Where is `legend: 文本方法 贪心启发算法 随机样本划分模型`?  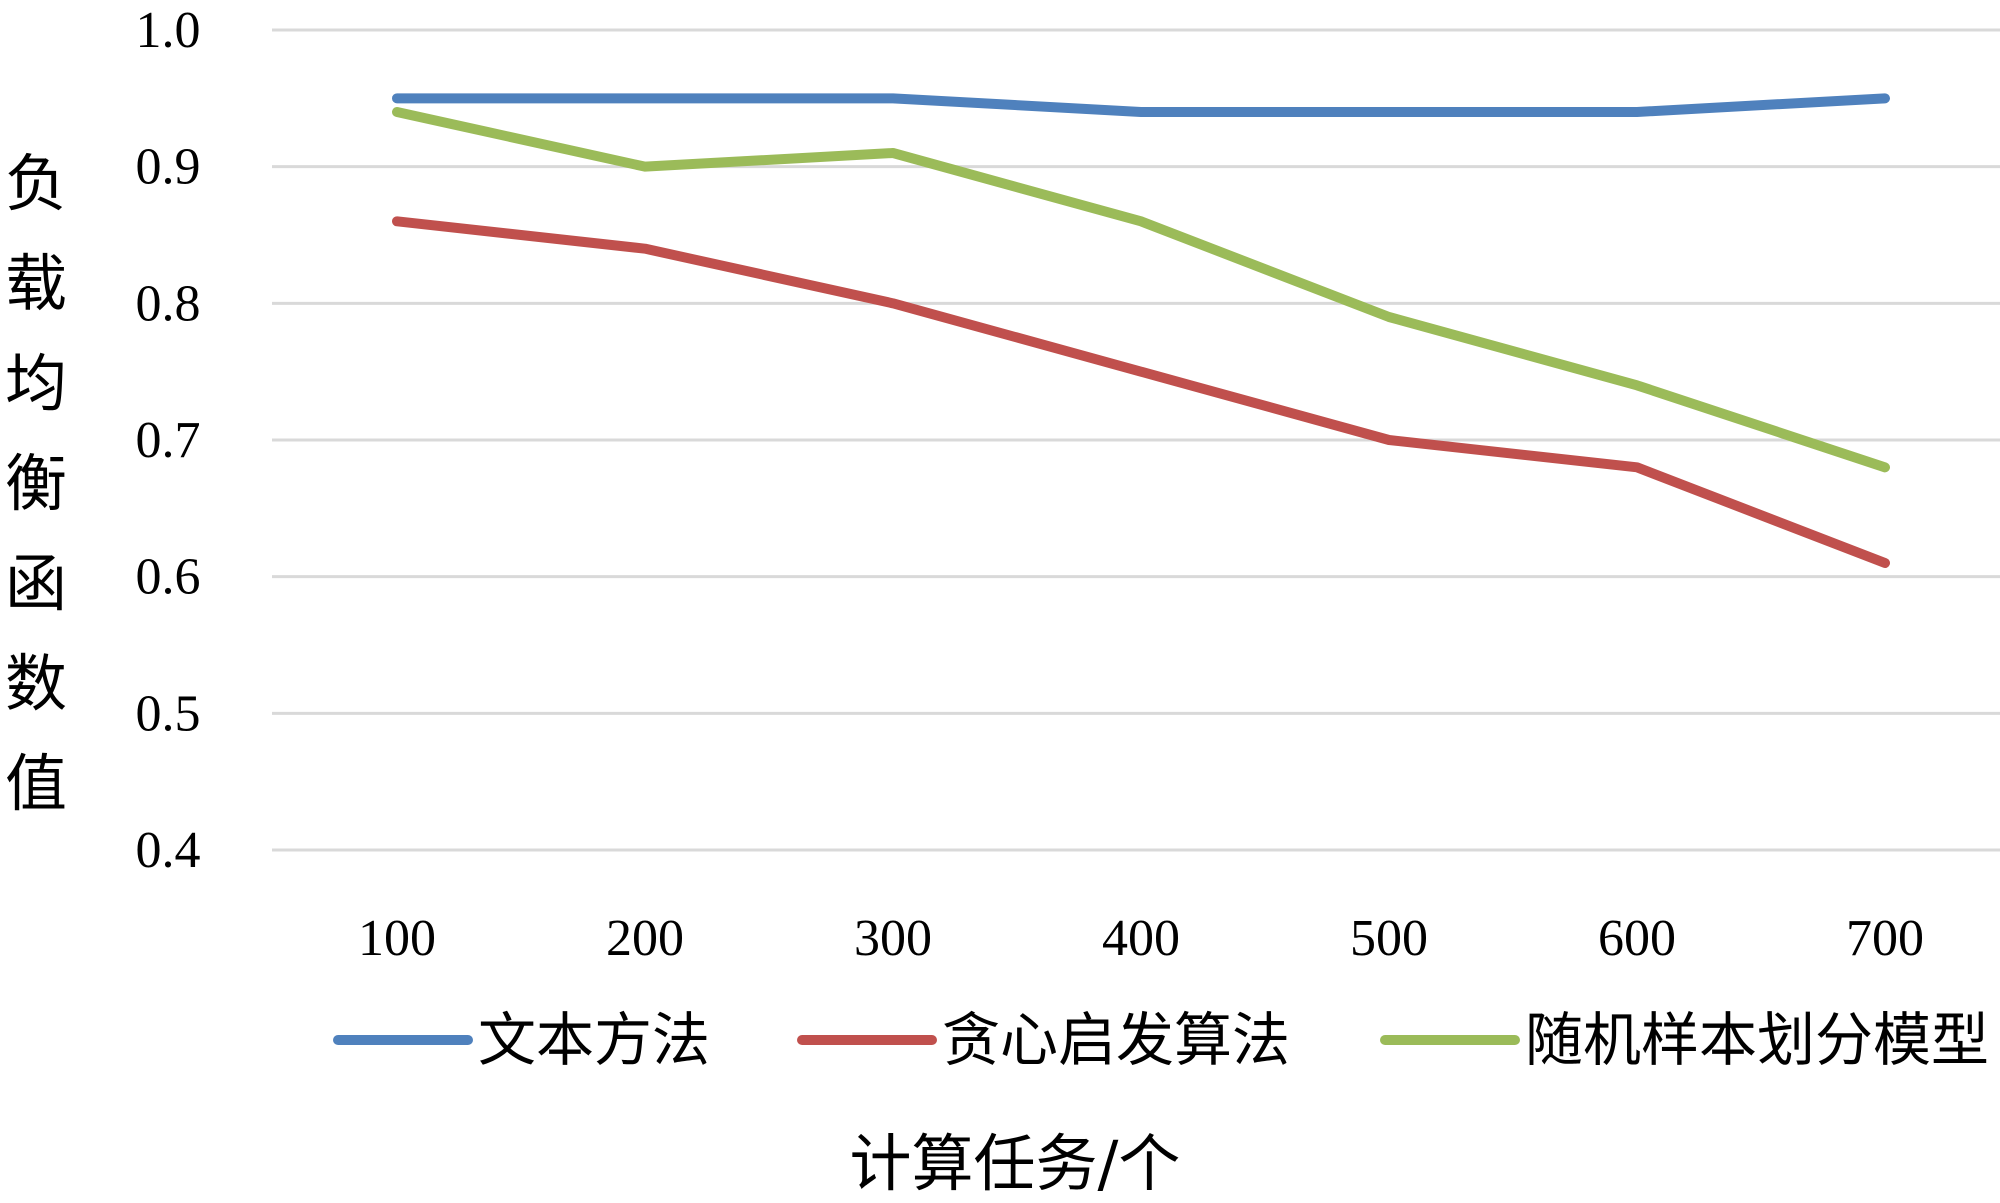 legend: 文本方法 贪心启发算法 随机样本划分模型 is located at coordinates (1161, 1040).